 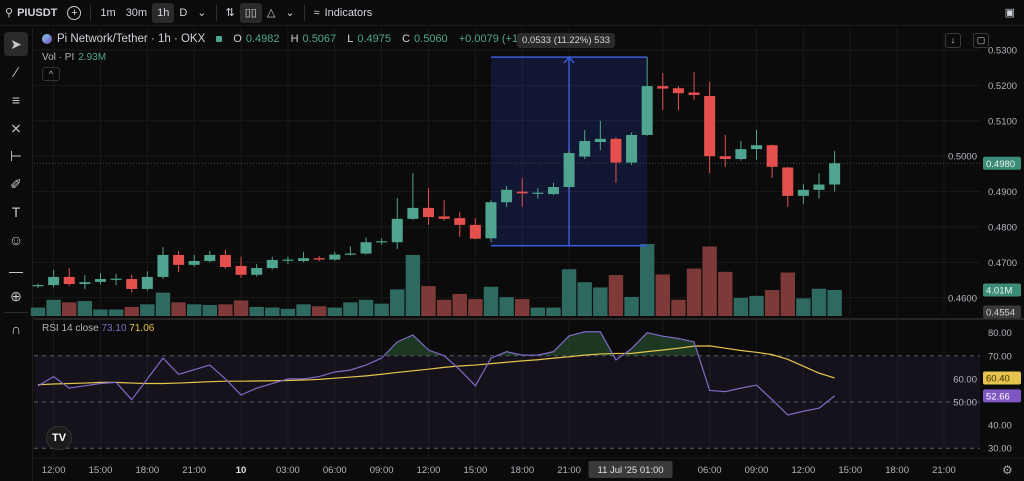 I want to click on candles-style-icon: ▯▯, so click(x=250, y=12).